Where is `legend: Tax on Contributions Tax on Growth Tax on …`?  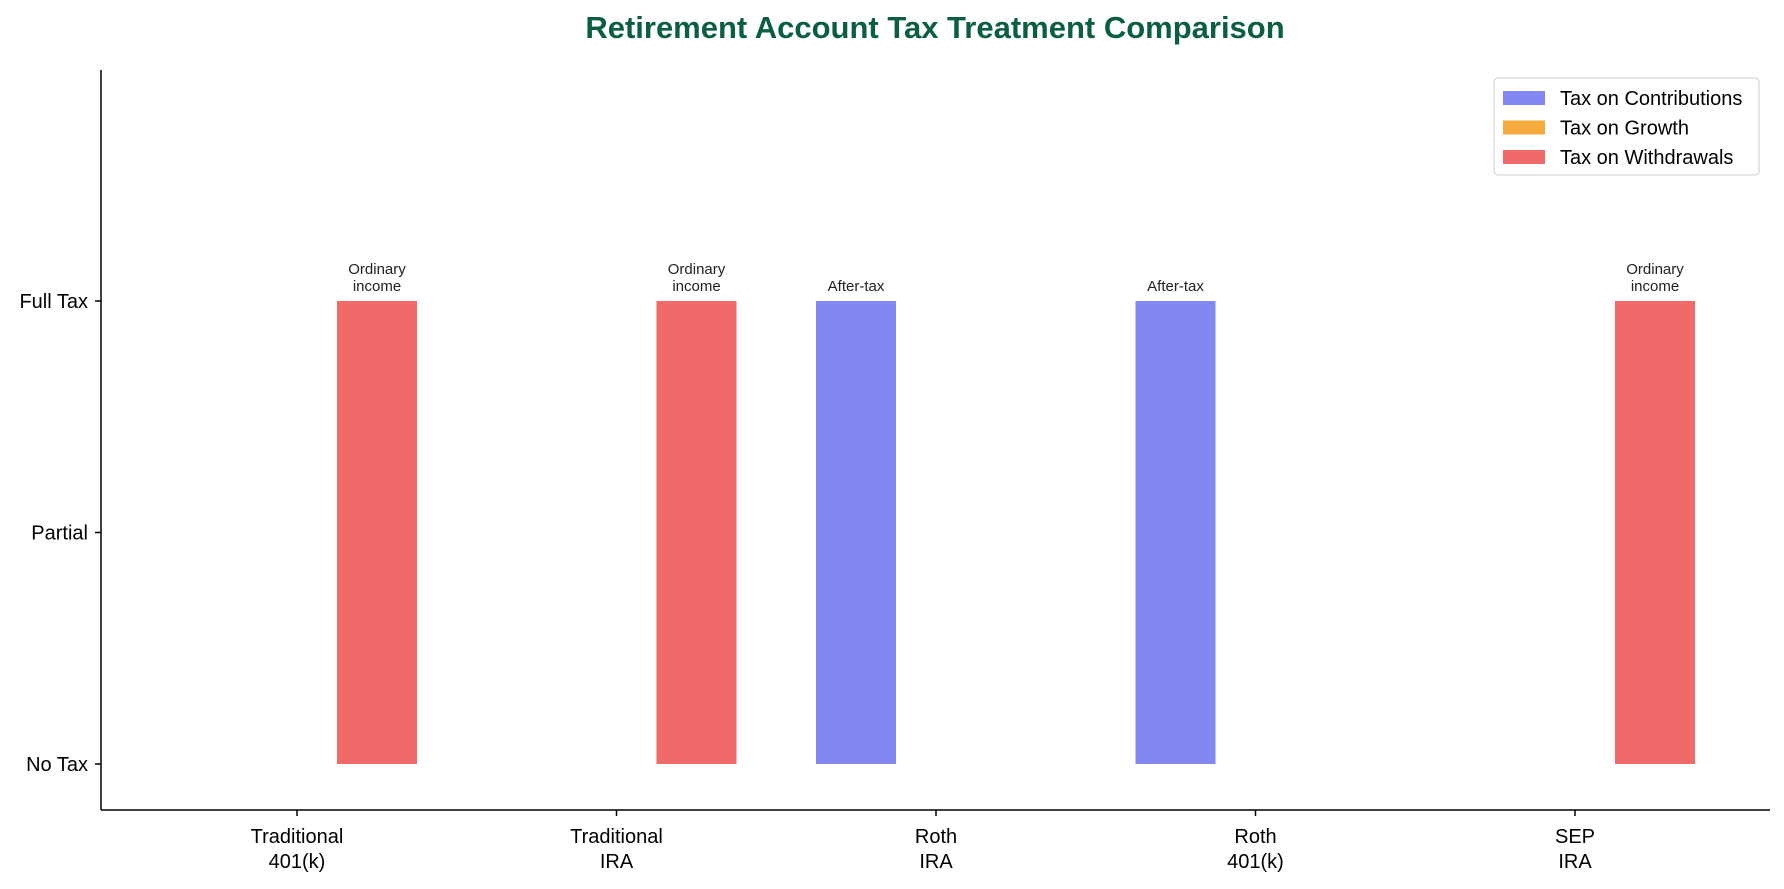 legend: Tax on Contributions Tax on Growth Tax on … is located at coordinates (1626, 126).